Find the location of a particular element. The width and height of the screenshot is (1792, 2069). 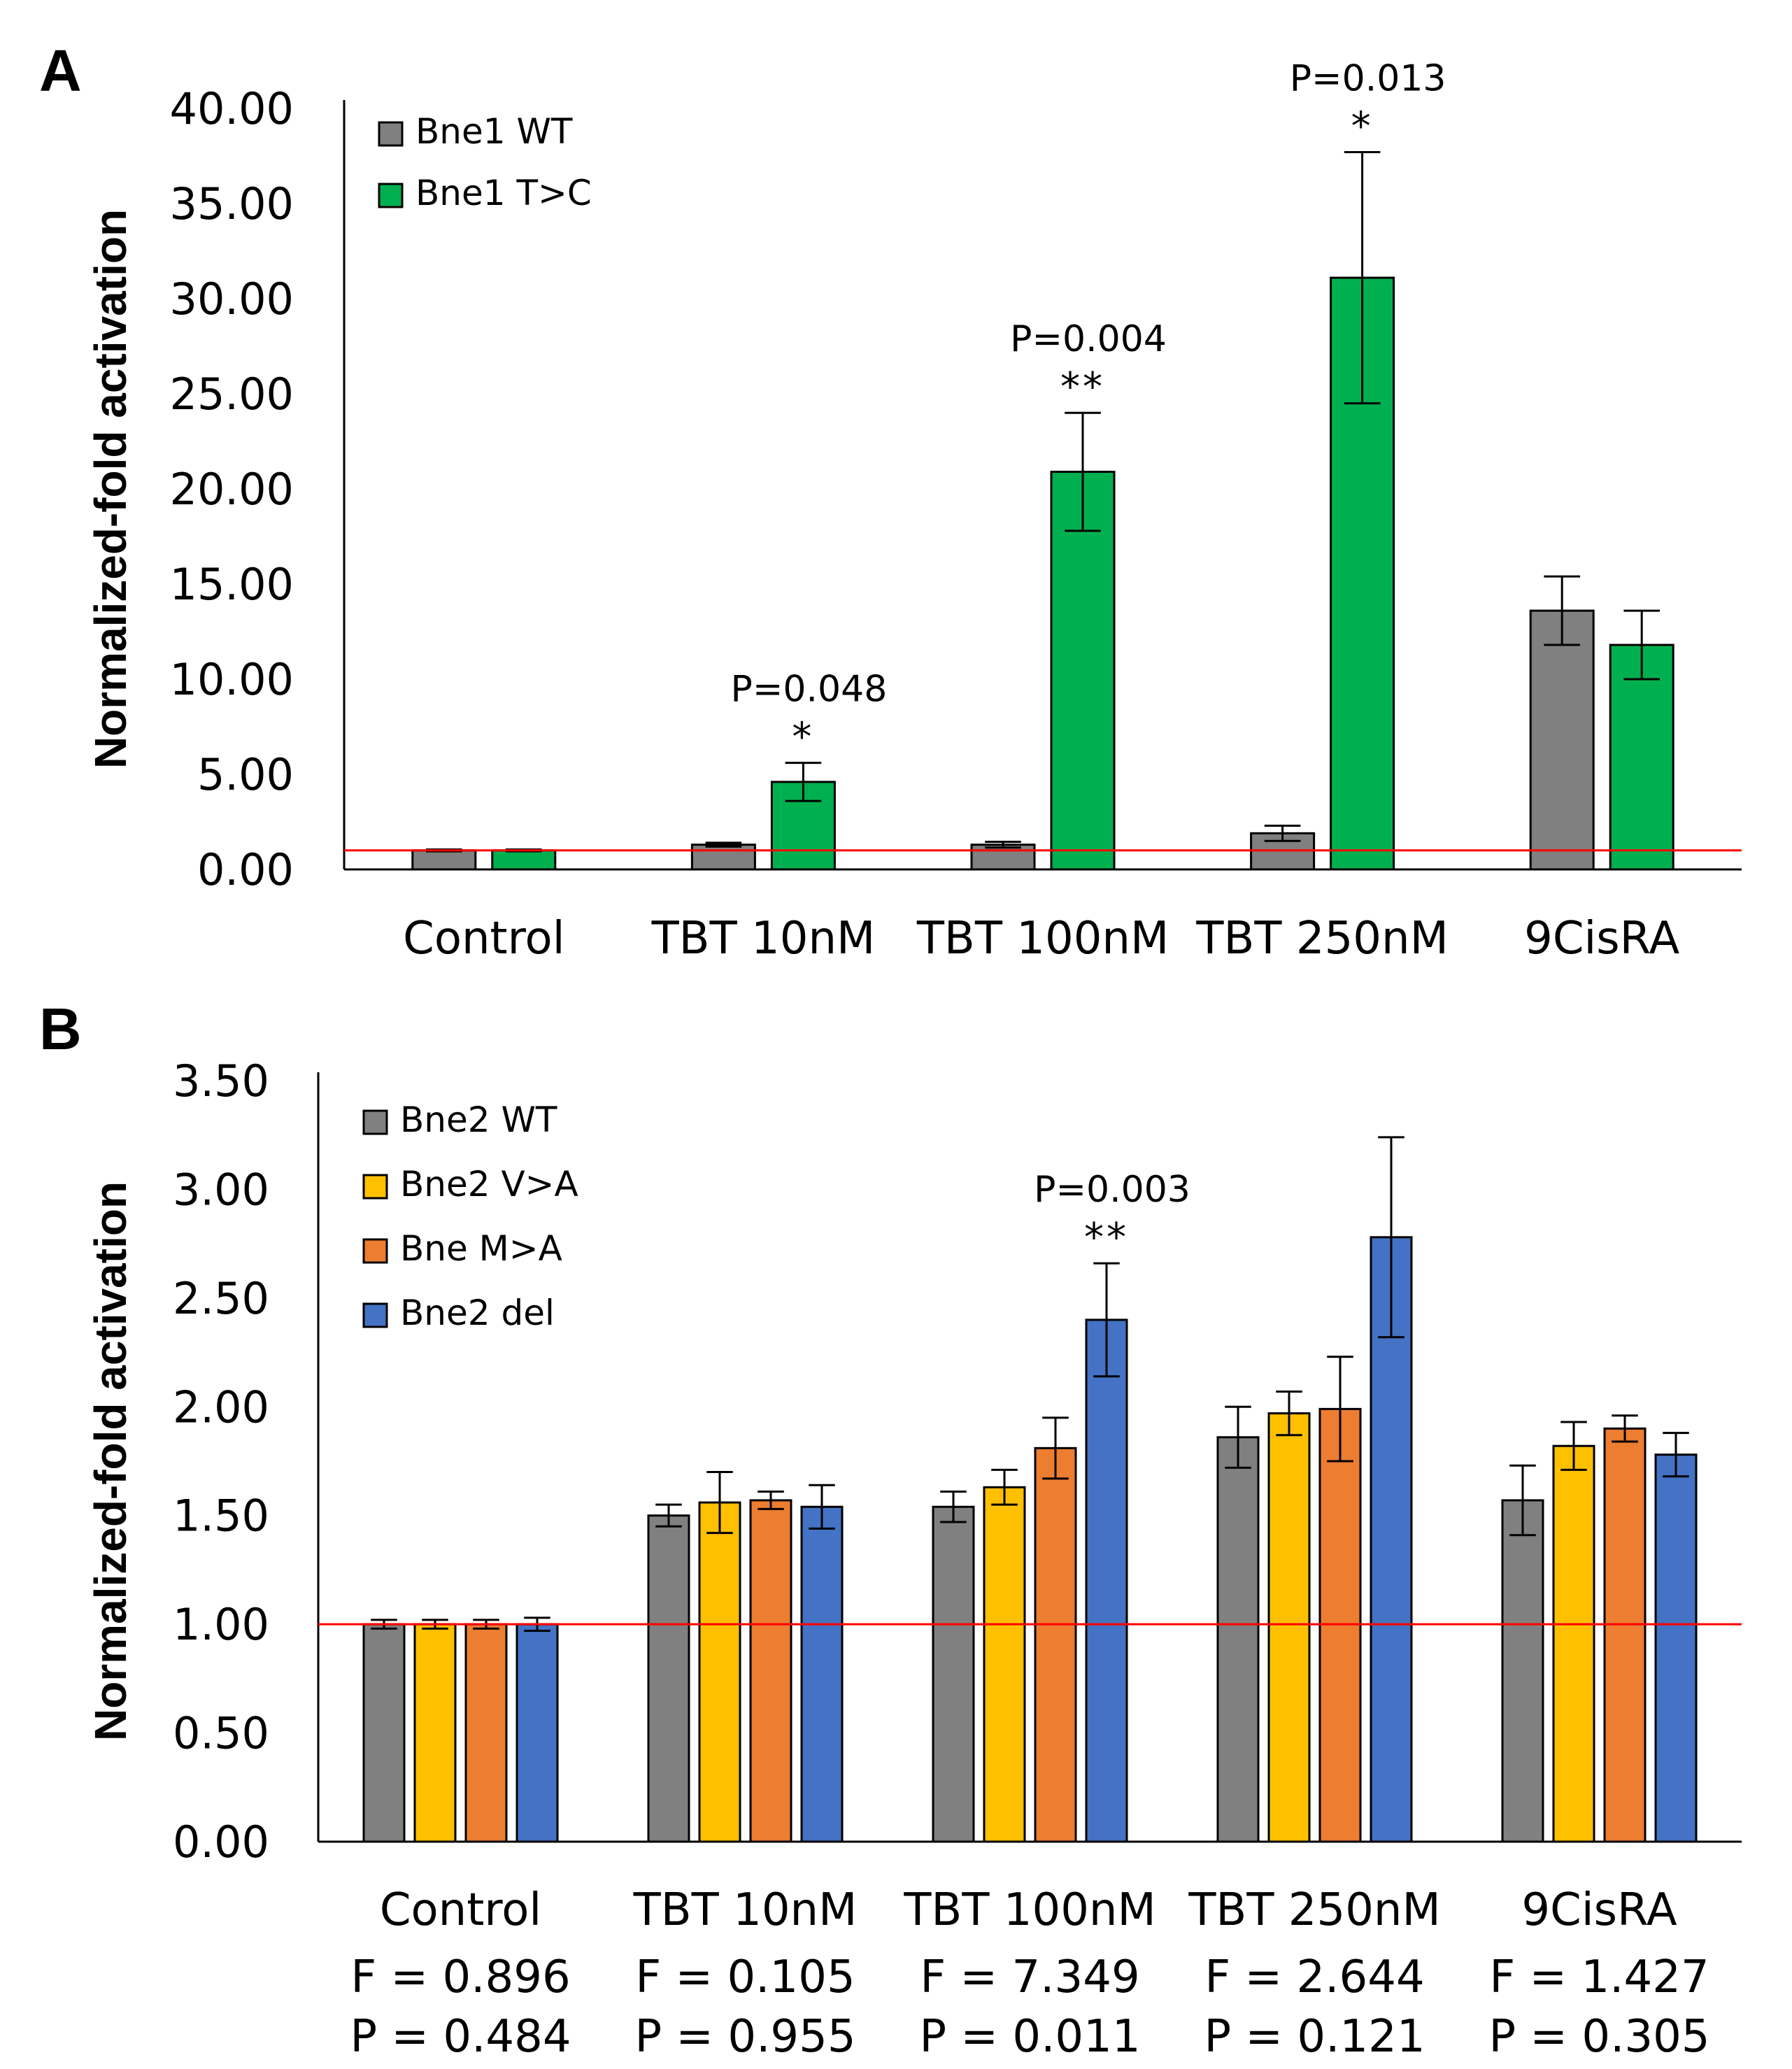

y-tick-label: 2.00 is located at coordinates (221, 1406).